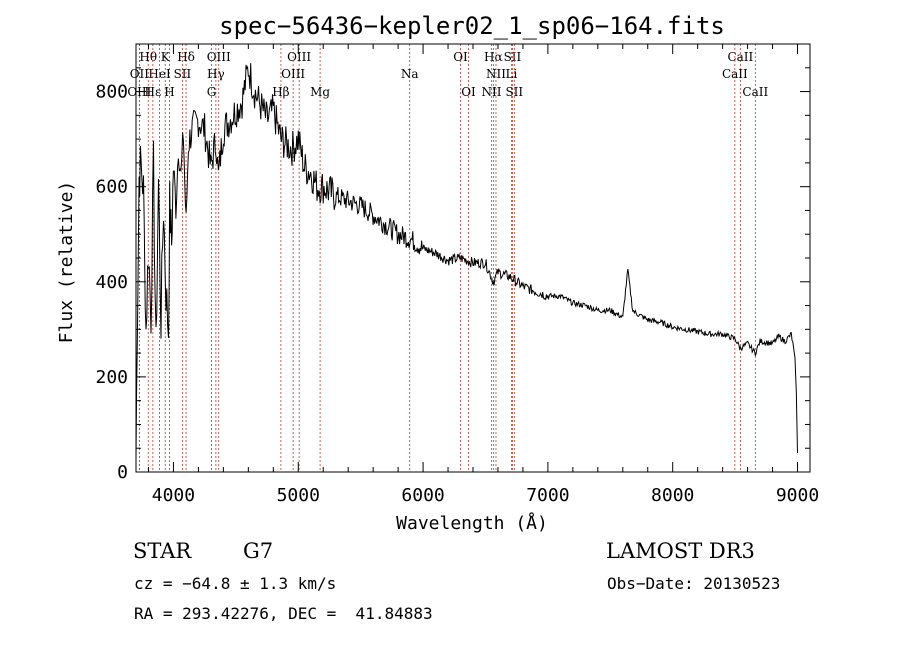 The height and width of the screenshot is (649, 900). What do you see at coordinates (122, 472) in the screenshot?
I see `y-tick-label: 0` at bounding box center [122, 472].